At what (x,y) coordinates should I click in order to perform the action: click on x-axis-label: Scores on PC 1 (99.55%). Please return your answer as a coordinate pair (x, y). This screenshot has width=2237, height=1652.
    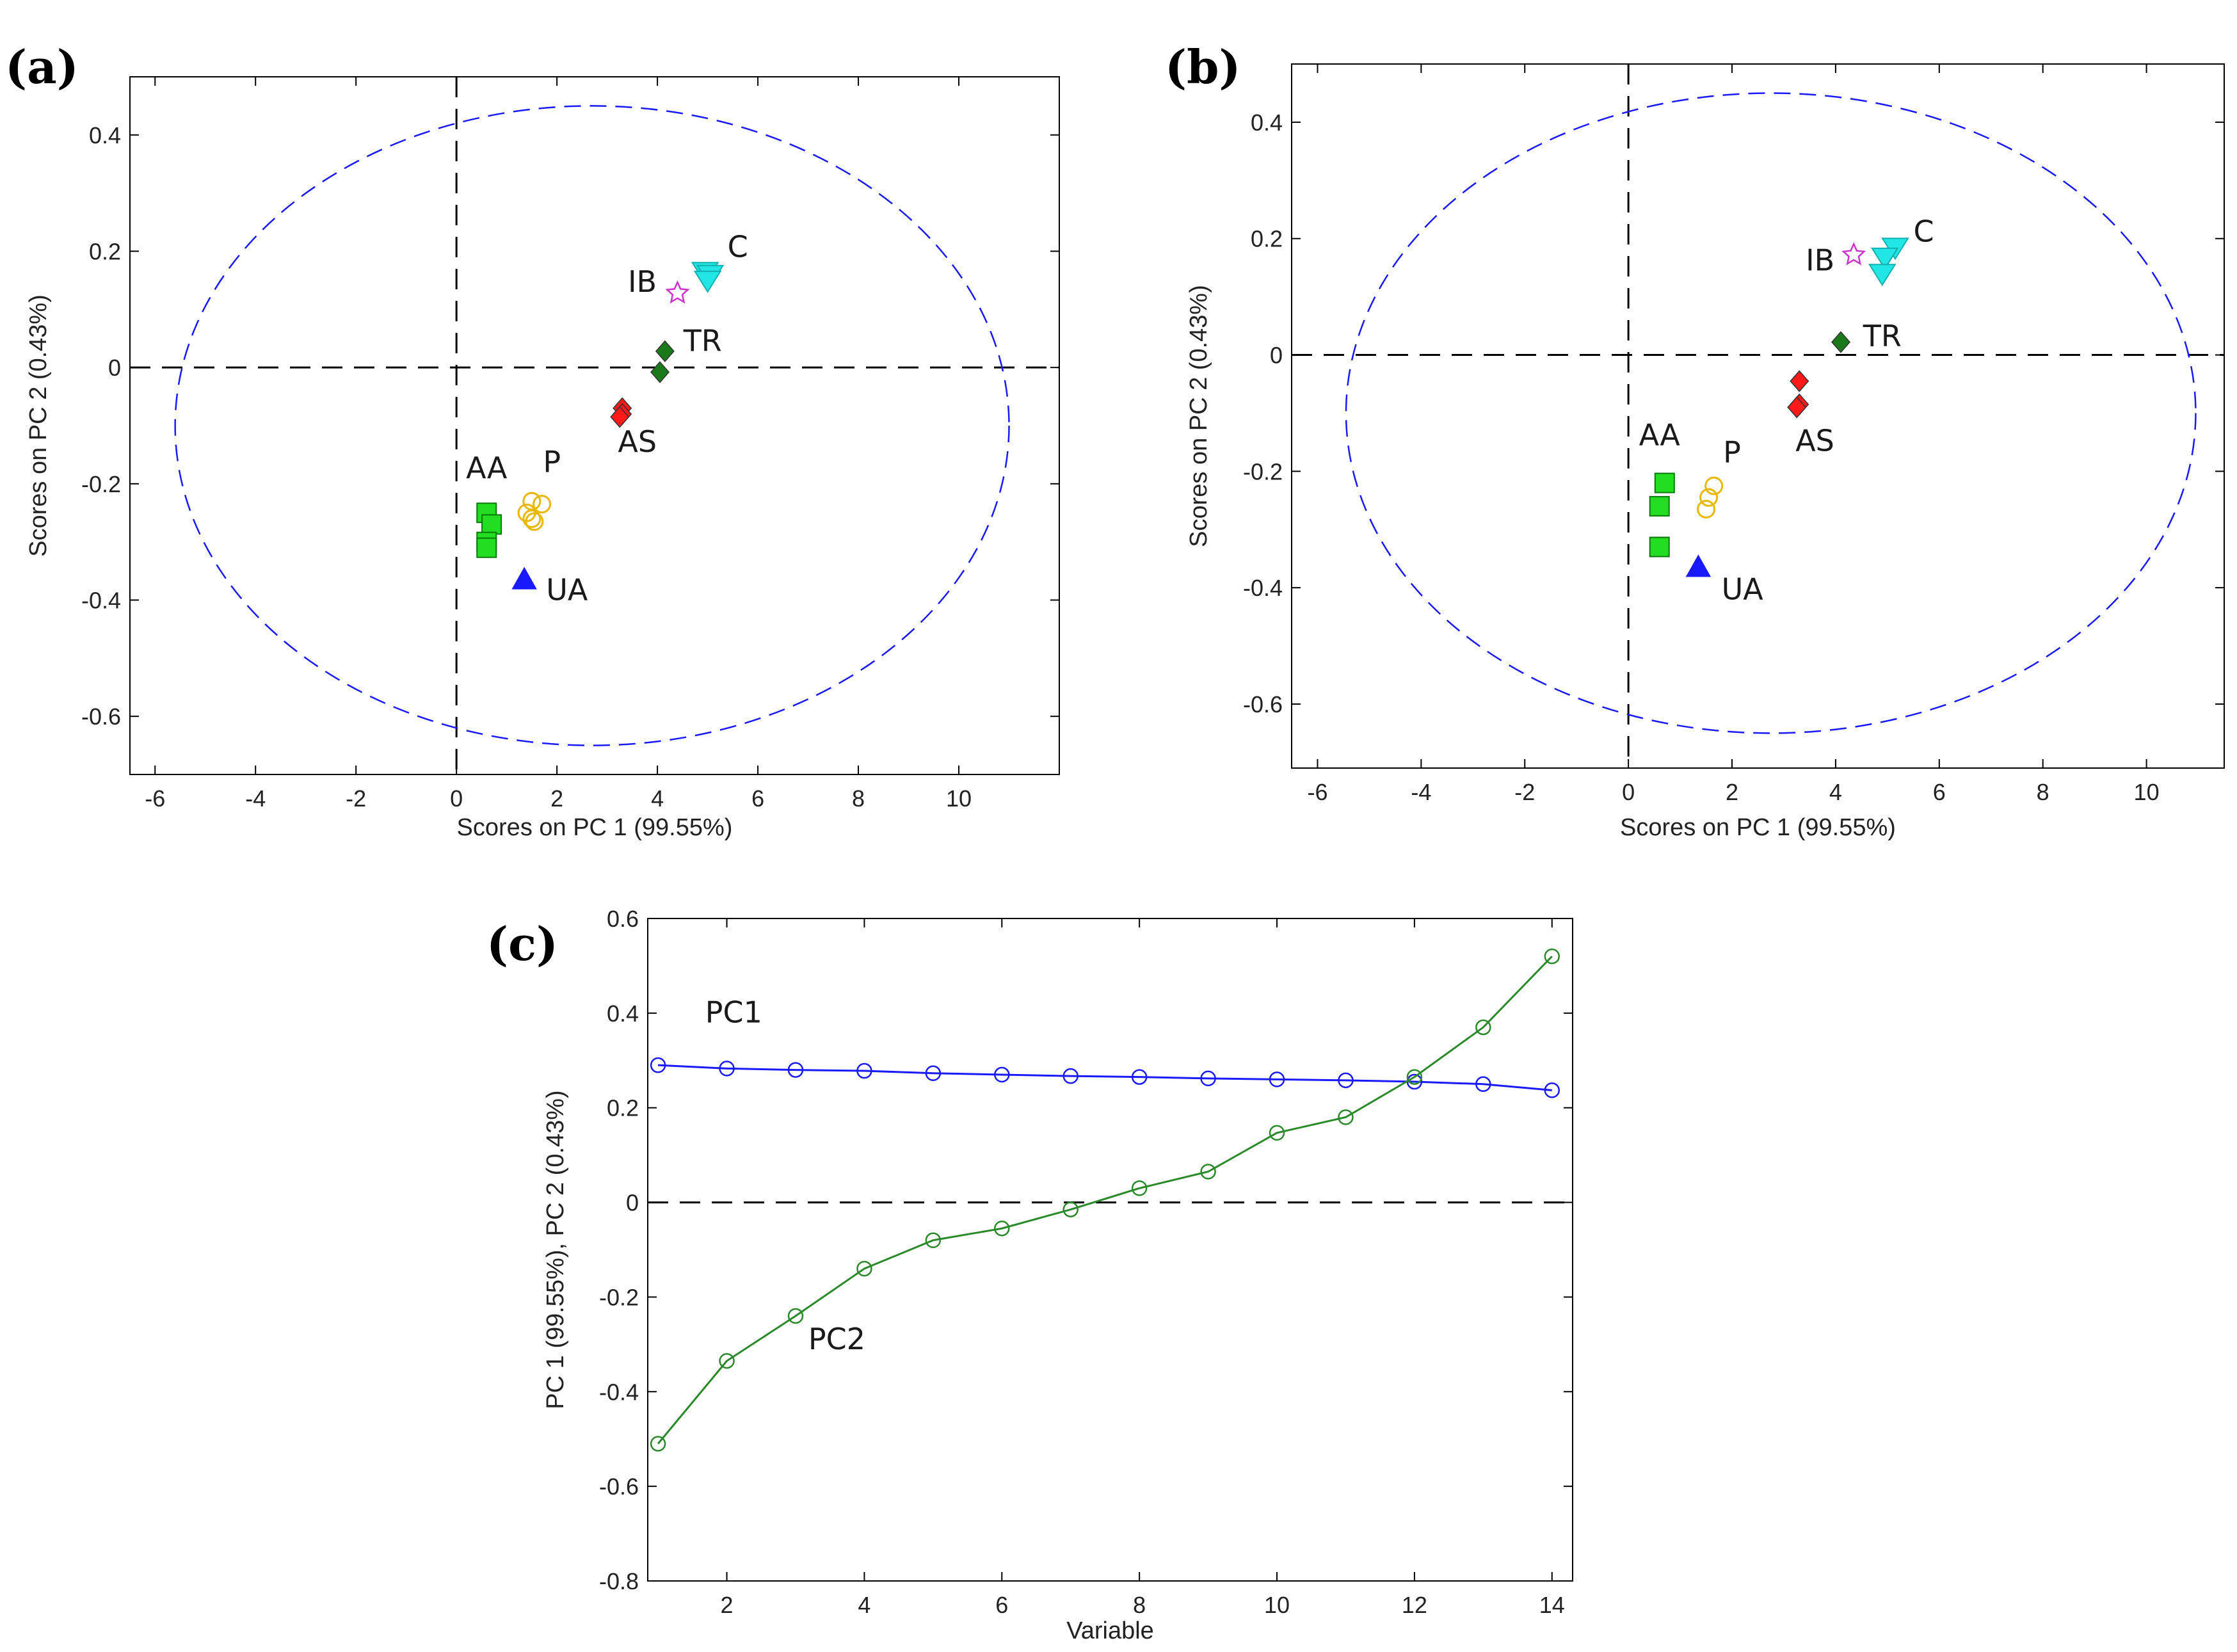
    Looking at the image, I should click on (1758, 827).